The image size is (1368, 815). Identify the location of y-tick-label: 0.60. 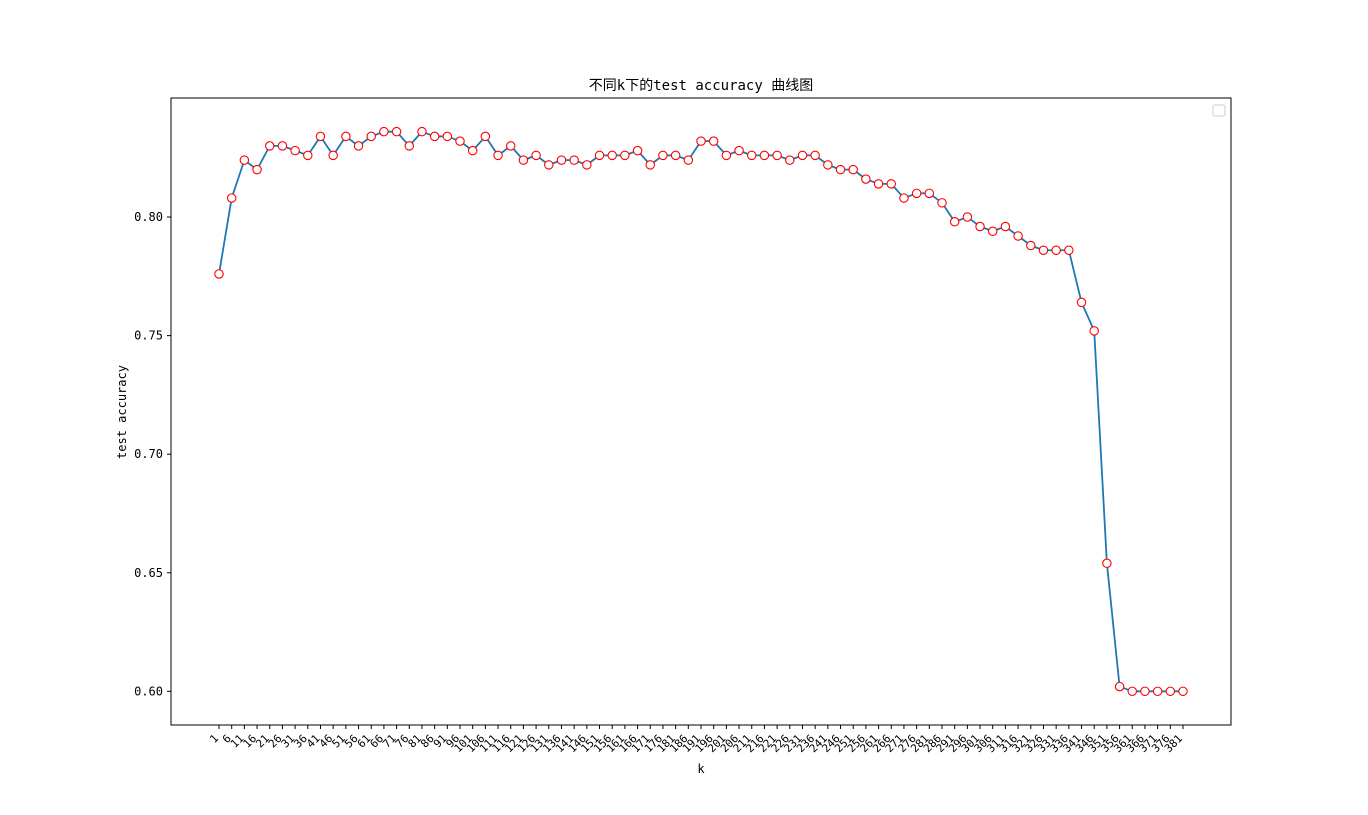
(148, 691).